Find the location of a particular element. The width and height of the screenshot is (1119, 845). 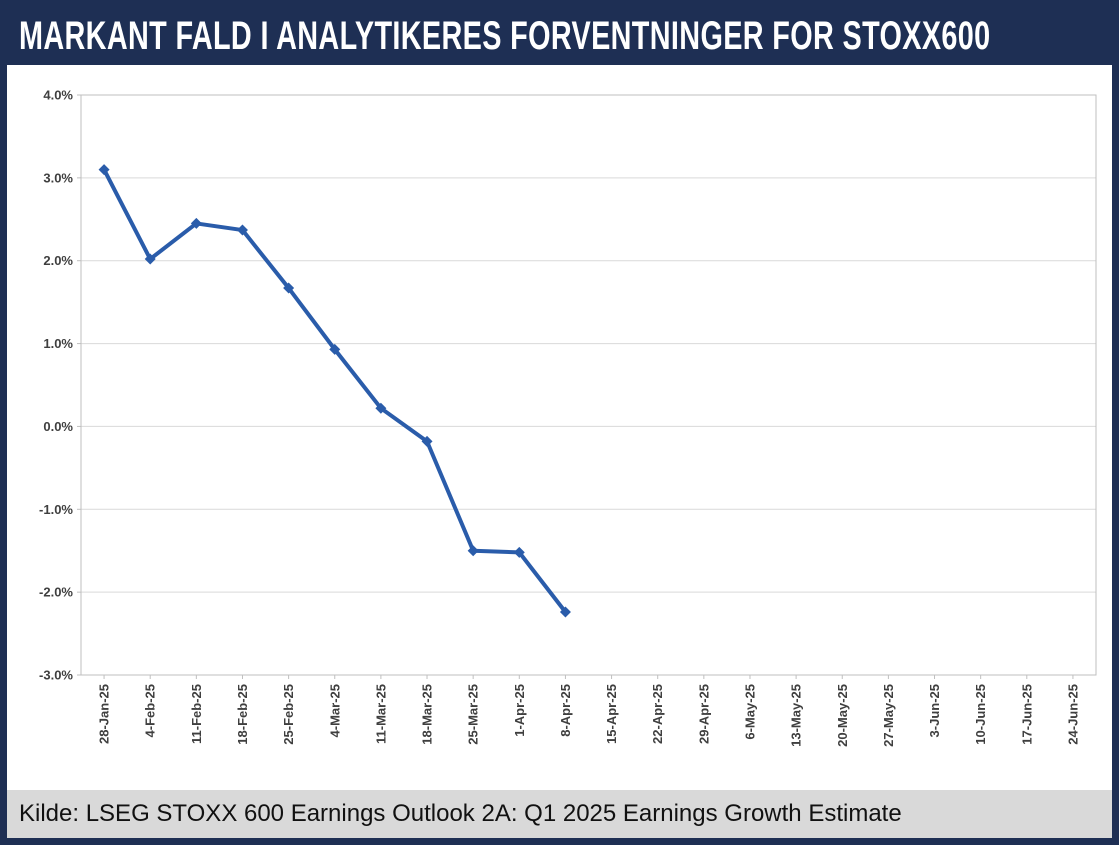

x-axis-label: 10-Jun-25 is located at coordinates (980, 714).